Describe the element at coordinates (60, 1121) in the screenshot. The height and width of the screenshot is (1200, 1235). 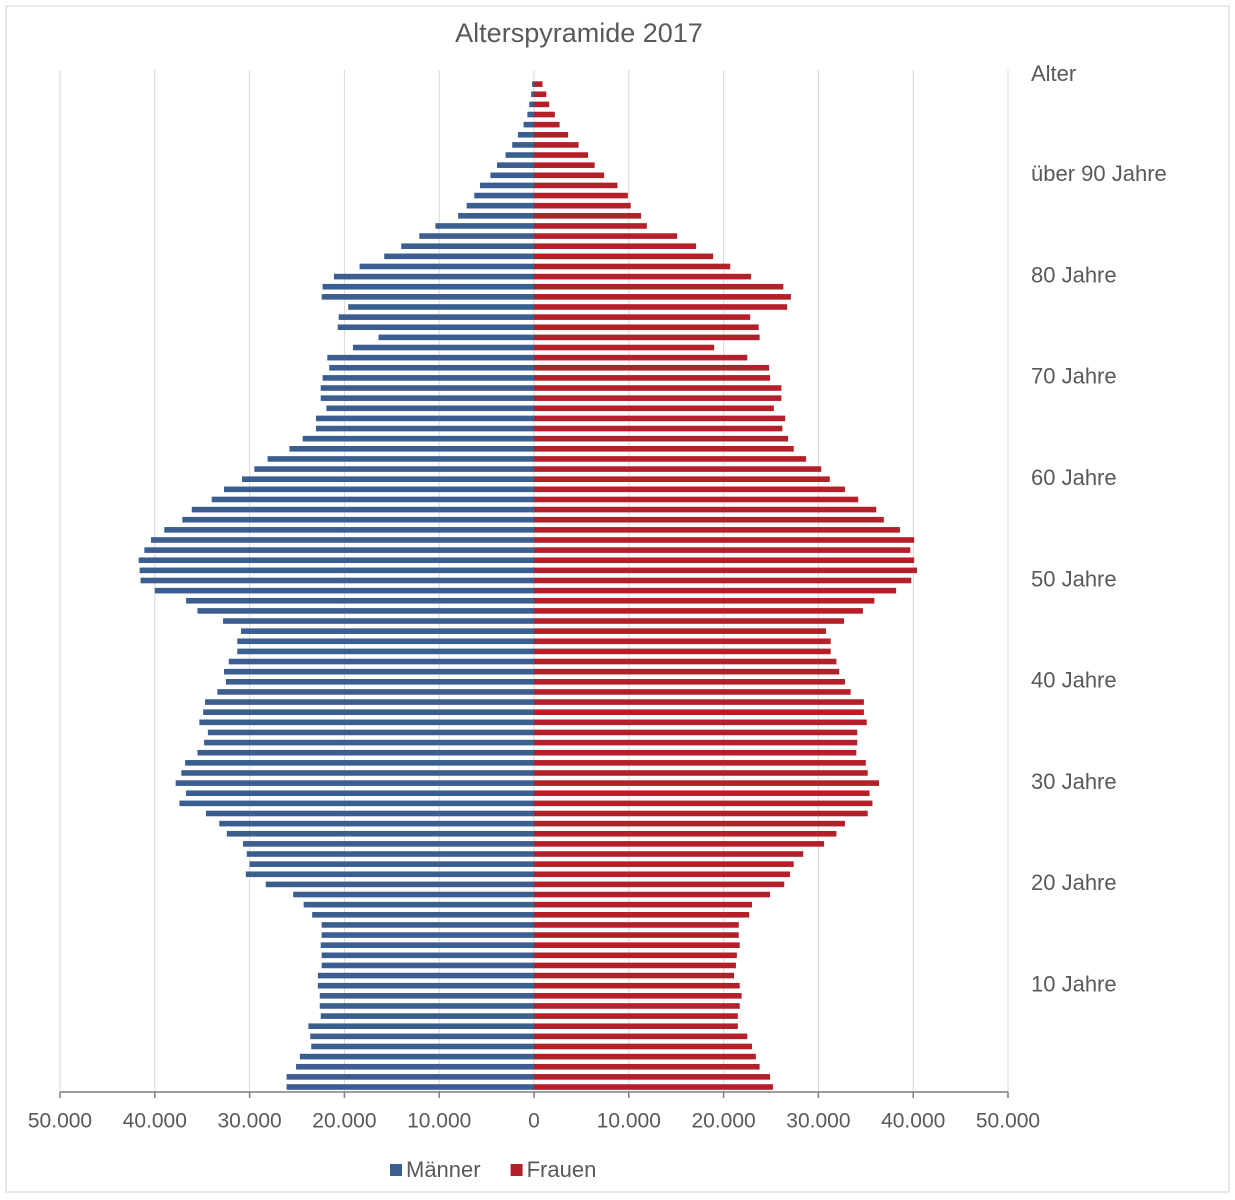
I see `x-tick-label: 50.000` at that location.